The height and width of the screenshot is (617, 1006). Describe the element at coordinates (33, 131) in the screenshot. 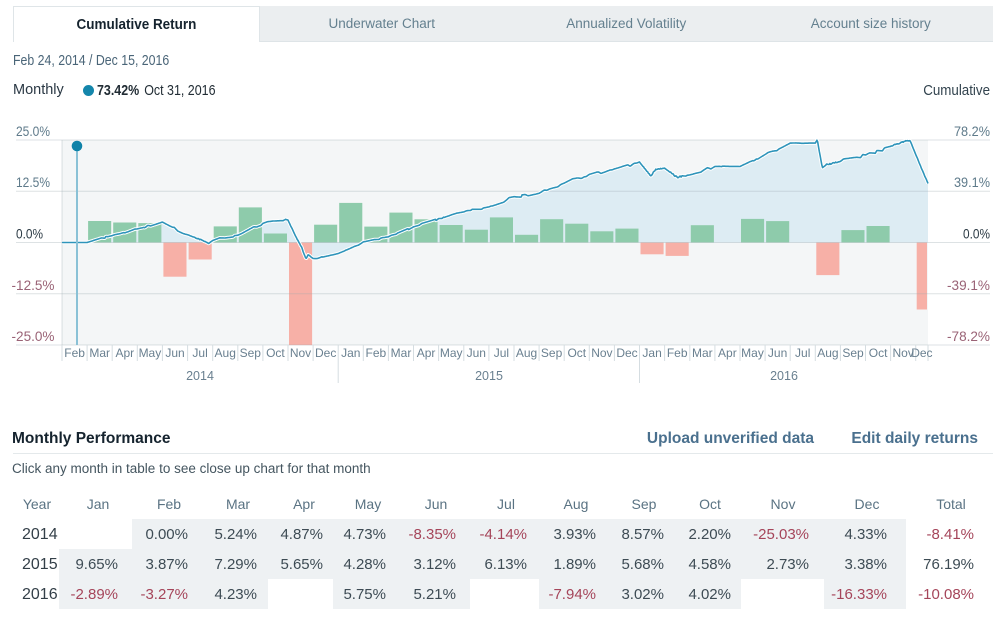

I see `svg-text: 25.0%` at that location.